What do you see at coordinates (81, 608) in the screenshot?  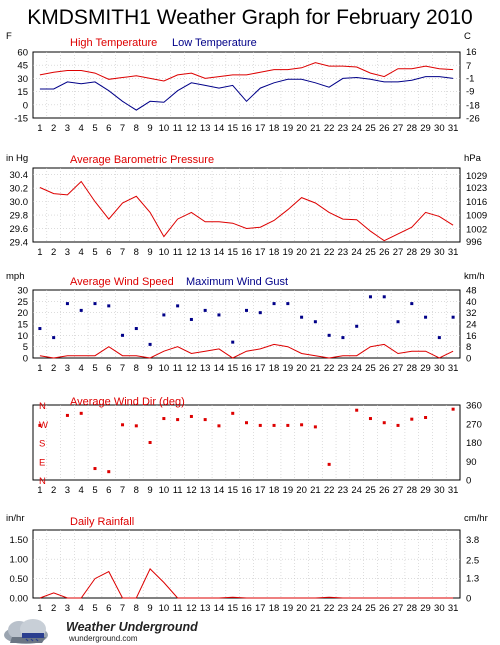 I see `rainfall-xtick-label: 4` at bounding box center [81, 608].